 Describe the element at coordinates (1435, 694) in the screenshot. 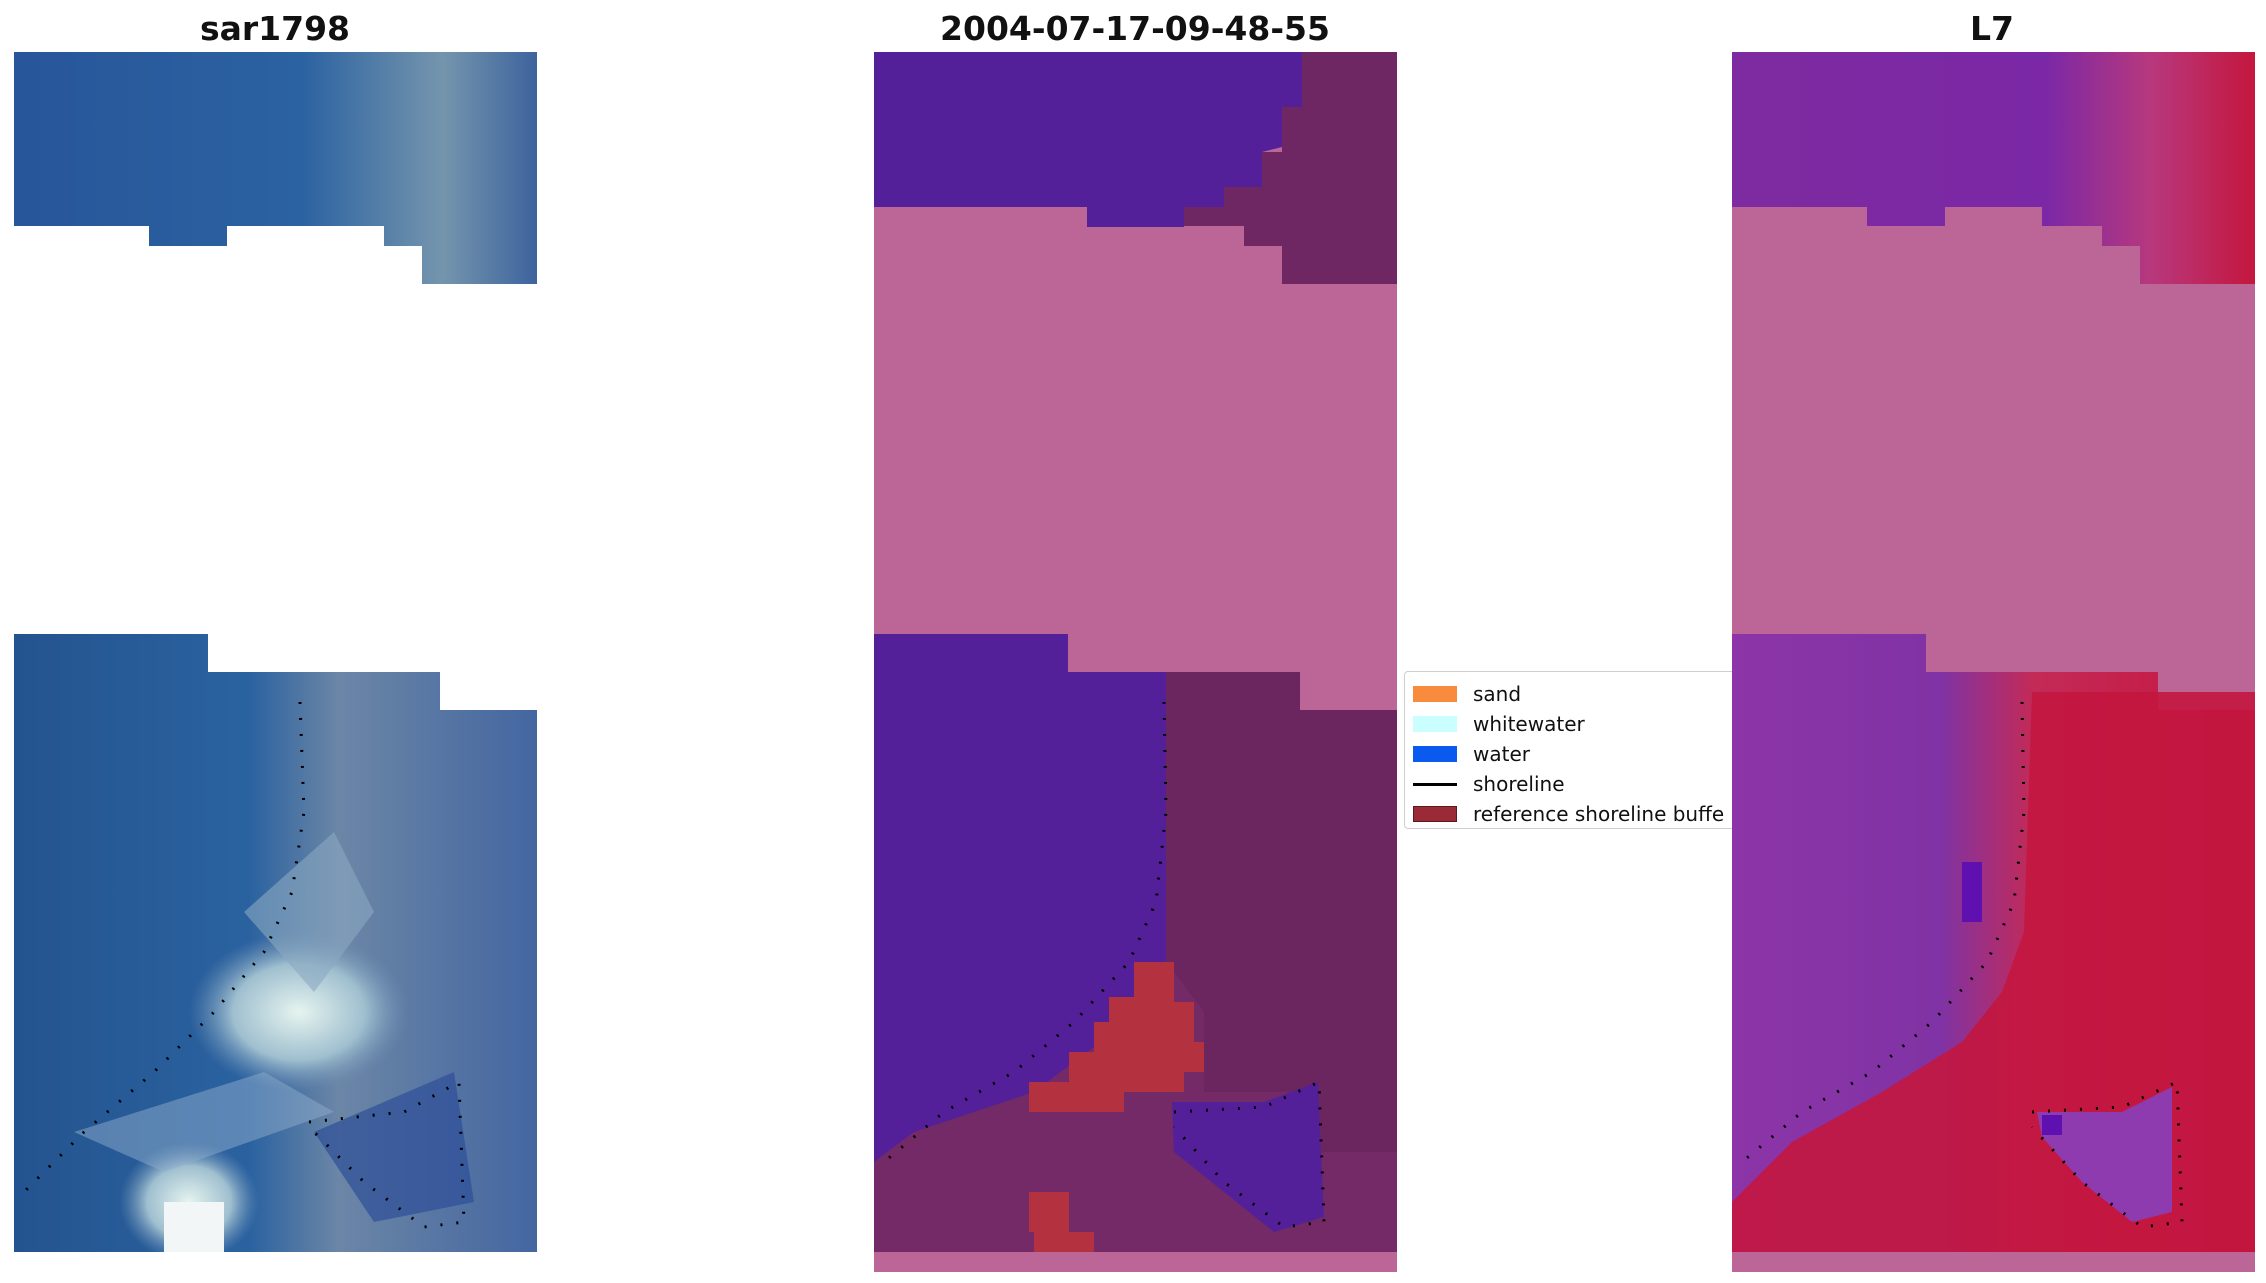

I see `legend-swatch-sand` at that location.